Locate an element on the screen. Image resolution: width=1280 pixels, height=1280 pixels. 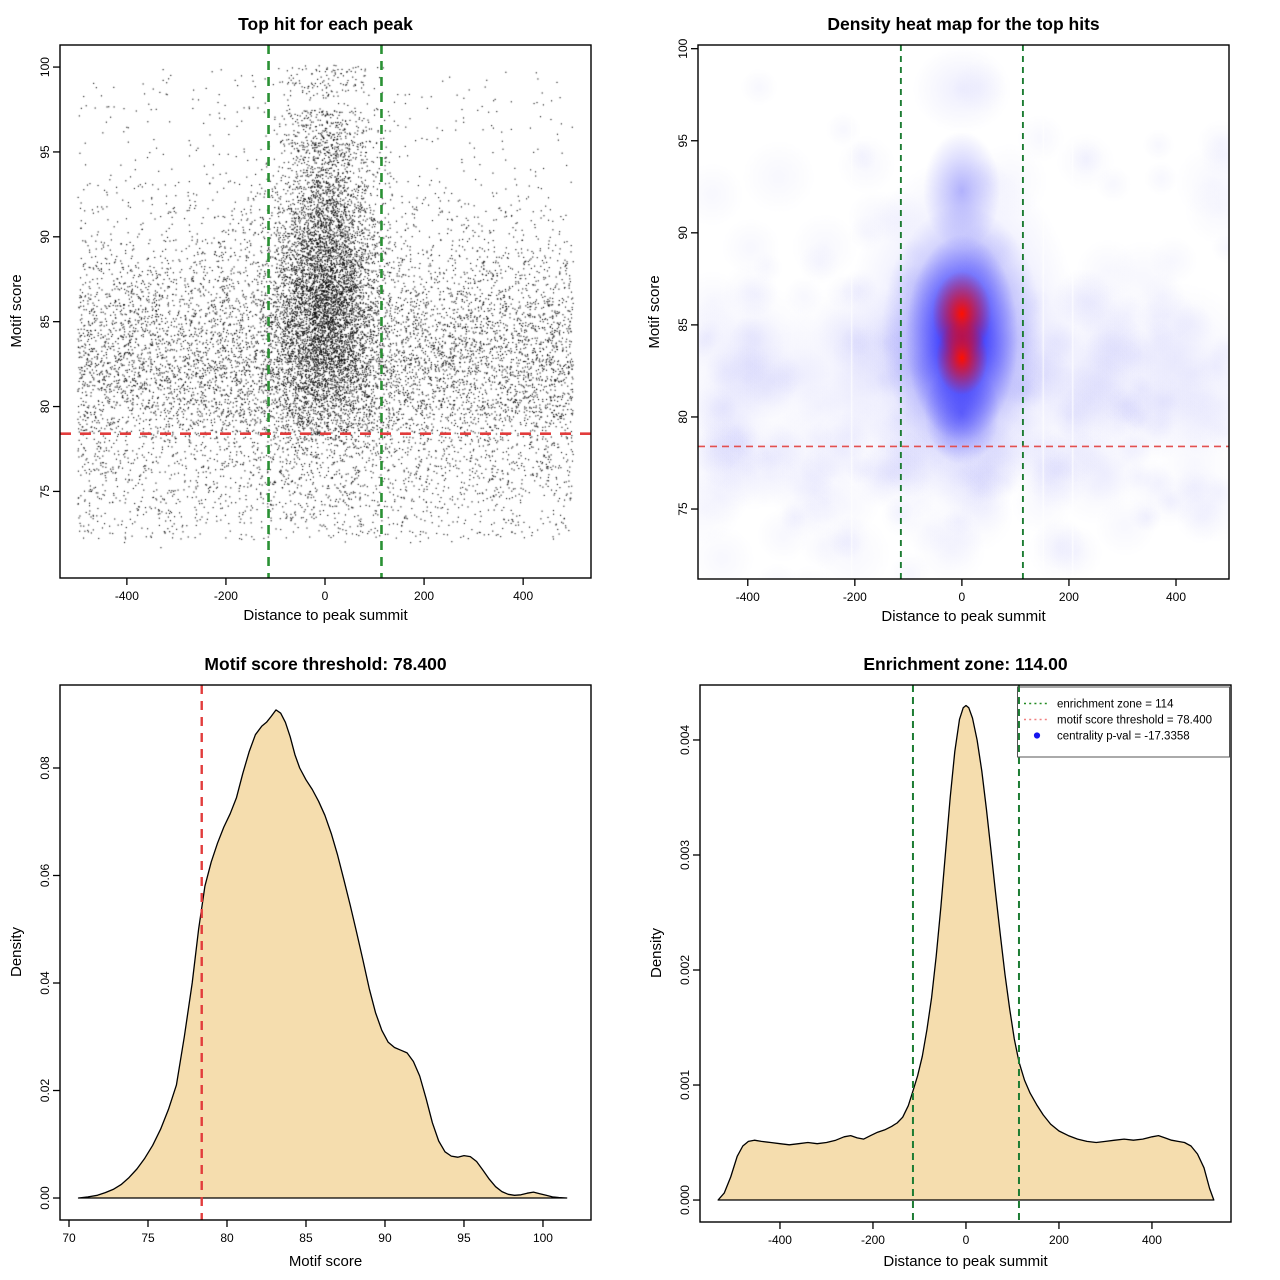
chart-title: Motif score threshold: 78.400 is located at coordinates (325, 664).